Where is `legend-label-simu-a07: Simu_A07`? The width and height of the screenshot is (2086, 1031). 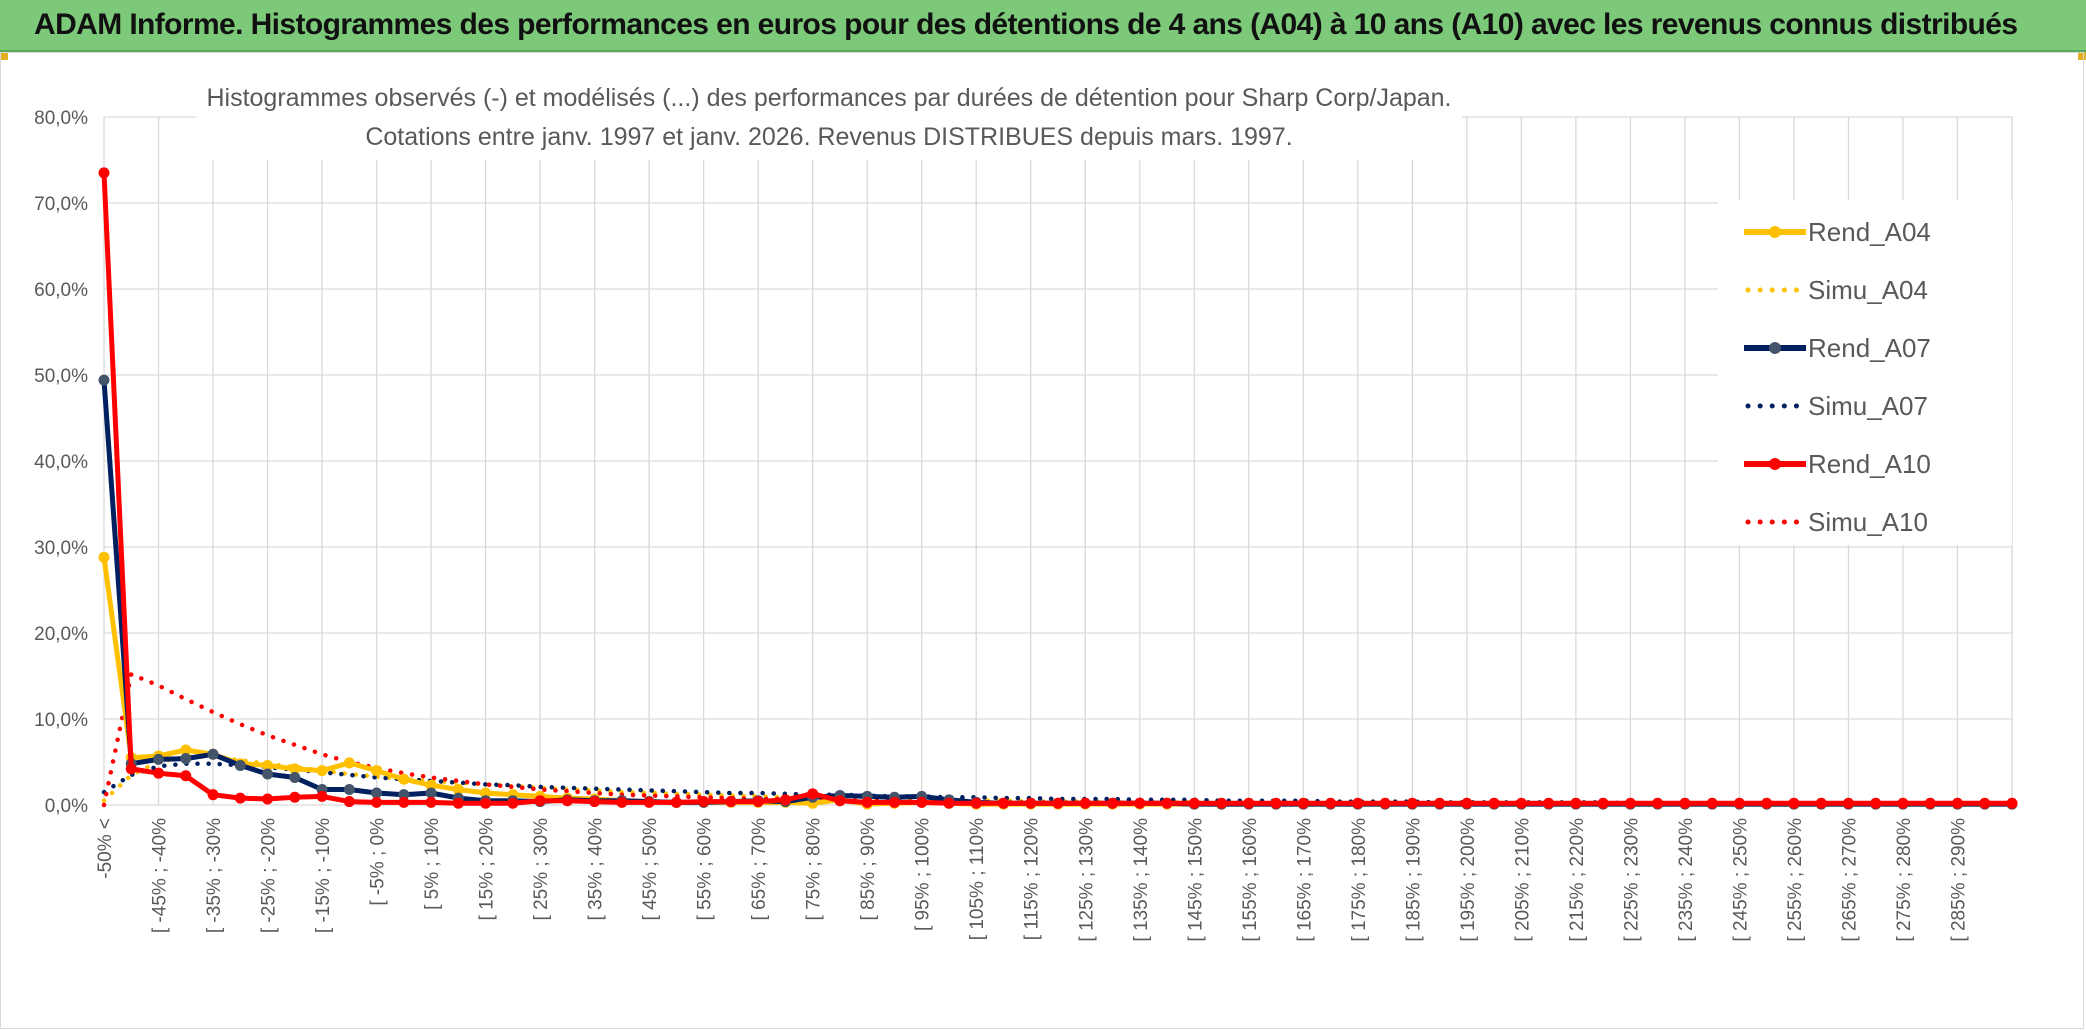
legend-label-simu-a07: Simu_A07 is located at coordinates (1868, 406).